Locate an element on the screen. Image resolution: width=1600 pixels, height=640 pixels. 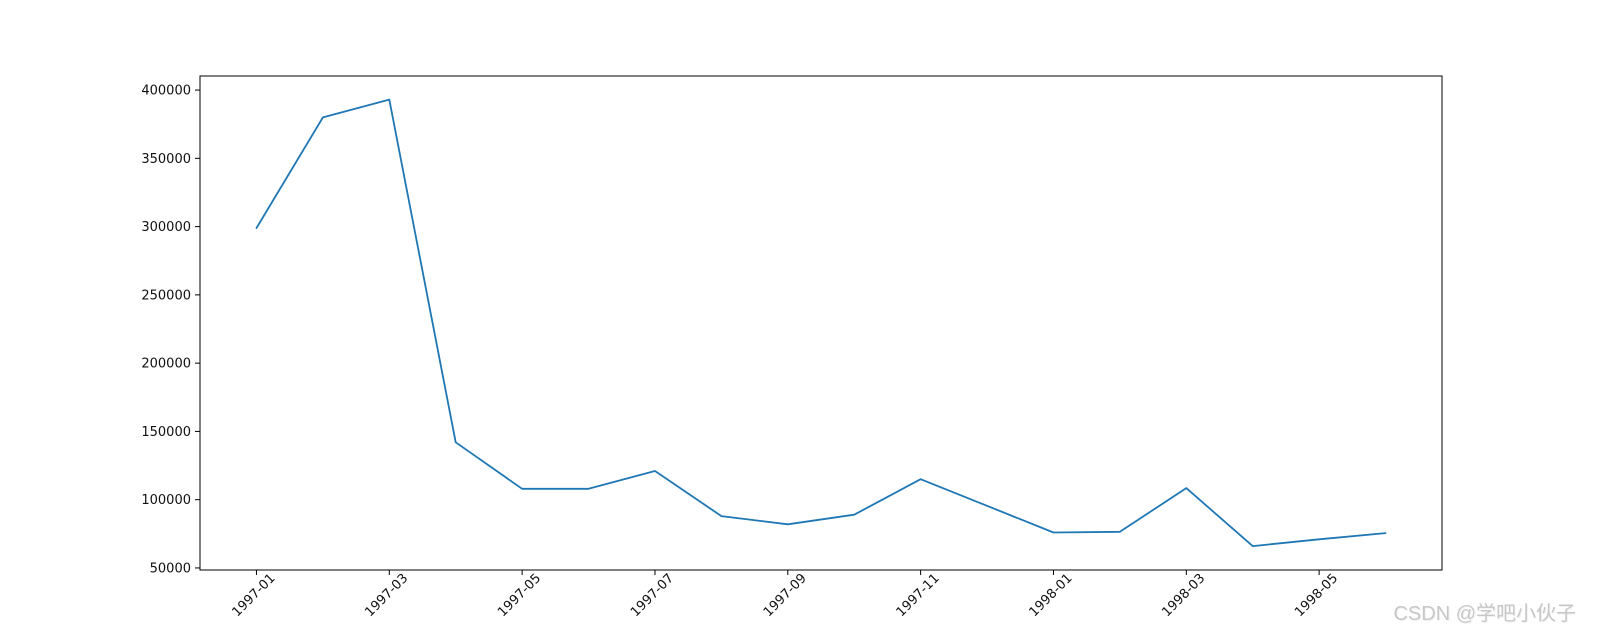
y-tick-label: 200000 is located at coordinates (166, 364).